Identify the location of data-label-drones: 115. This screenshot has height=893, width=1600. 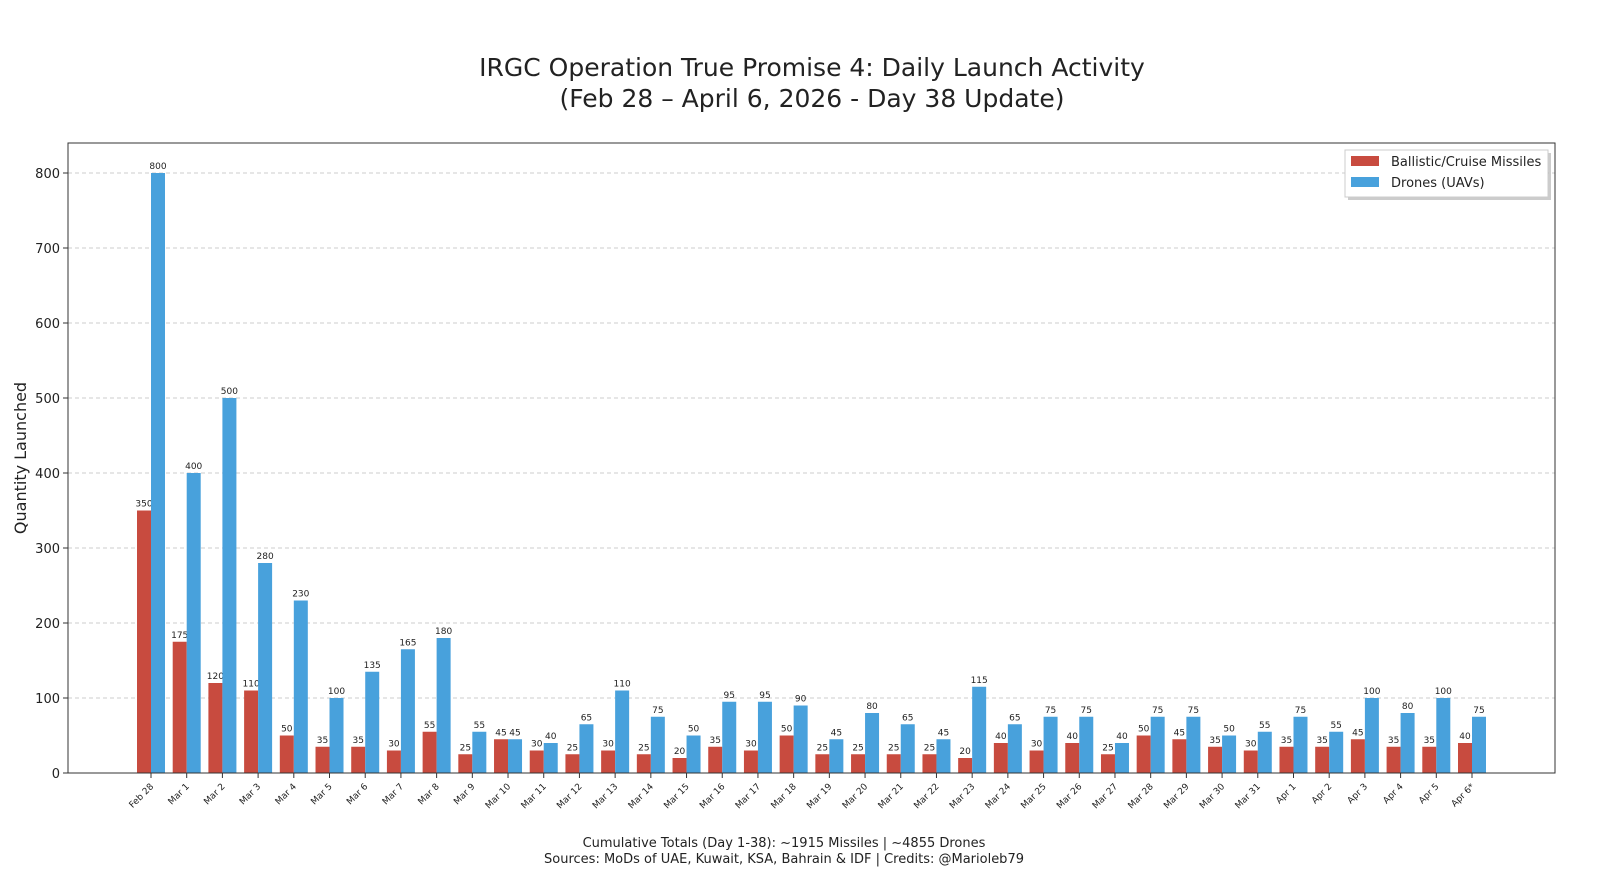
(979, 681).